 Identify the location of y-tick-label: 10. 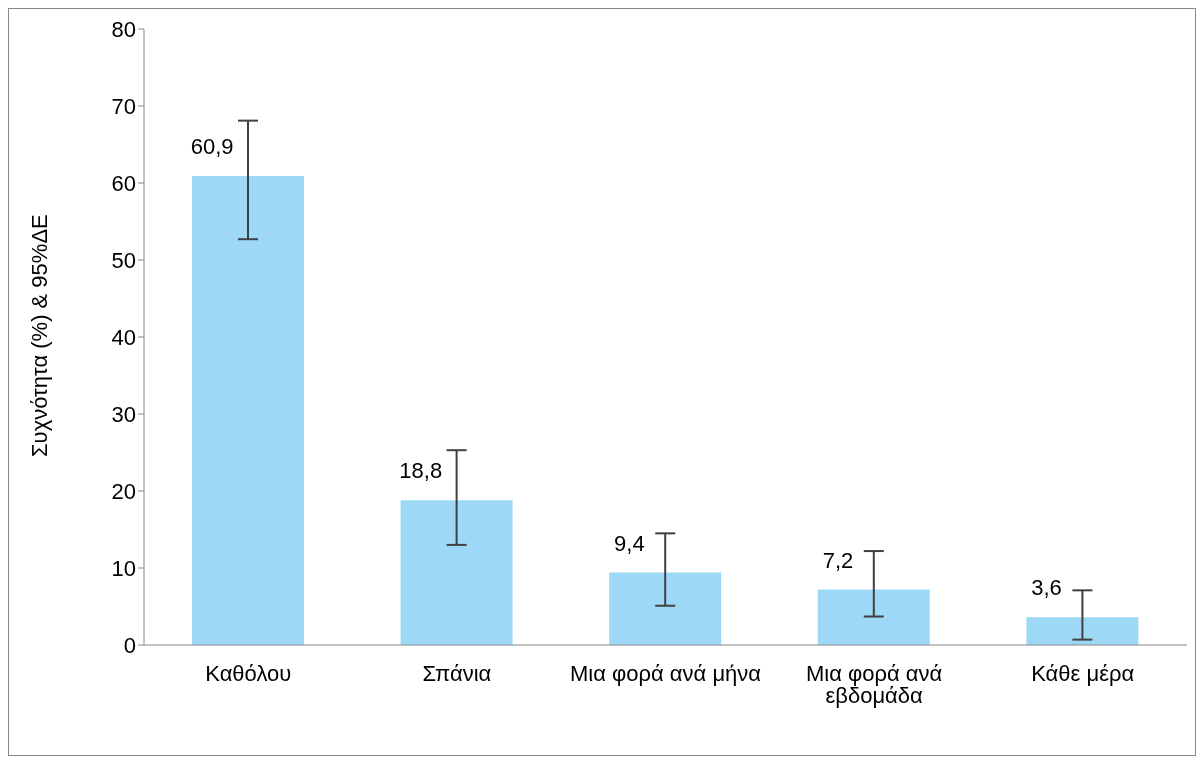
(123, 568).